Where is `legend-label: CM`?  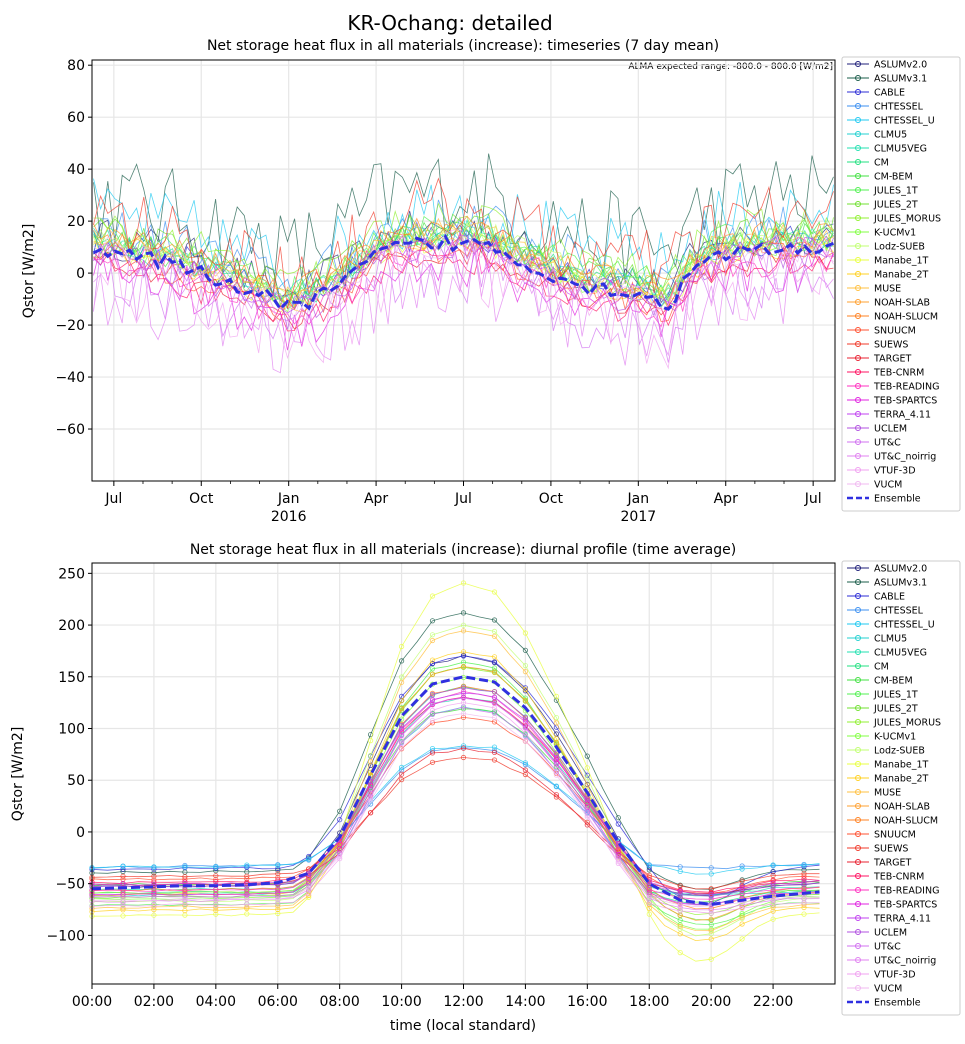 legend-label: CM is located at coordinates (881, 667).